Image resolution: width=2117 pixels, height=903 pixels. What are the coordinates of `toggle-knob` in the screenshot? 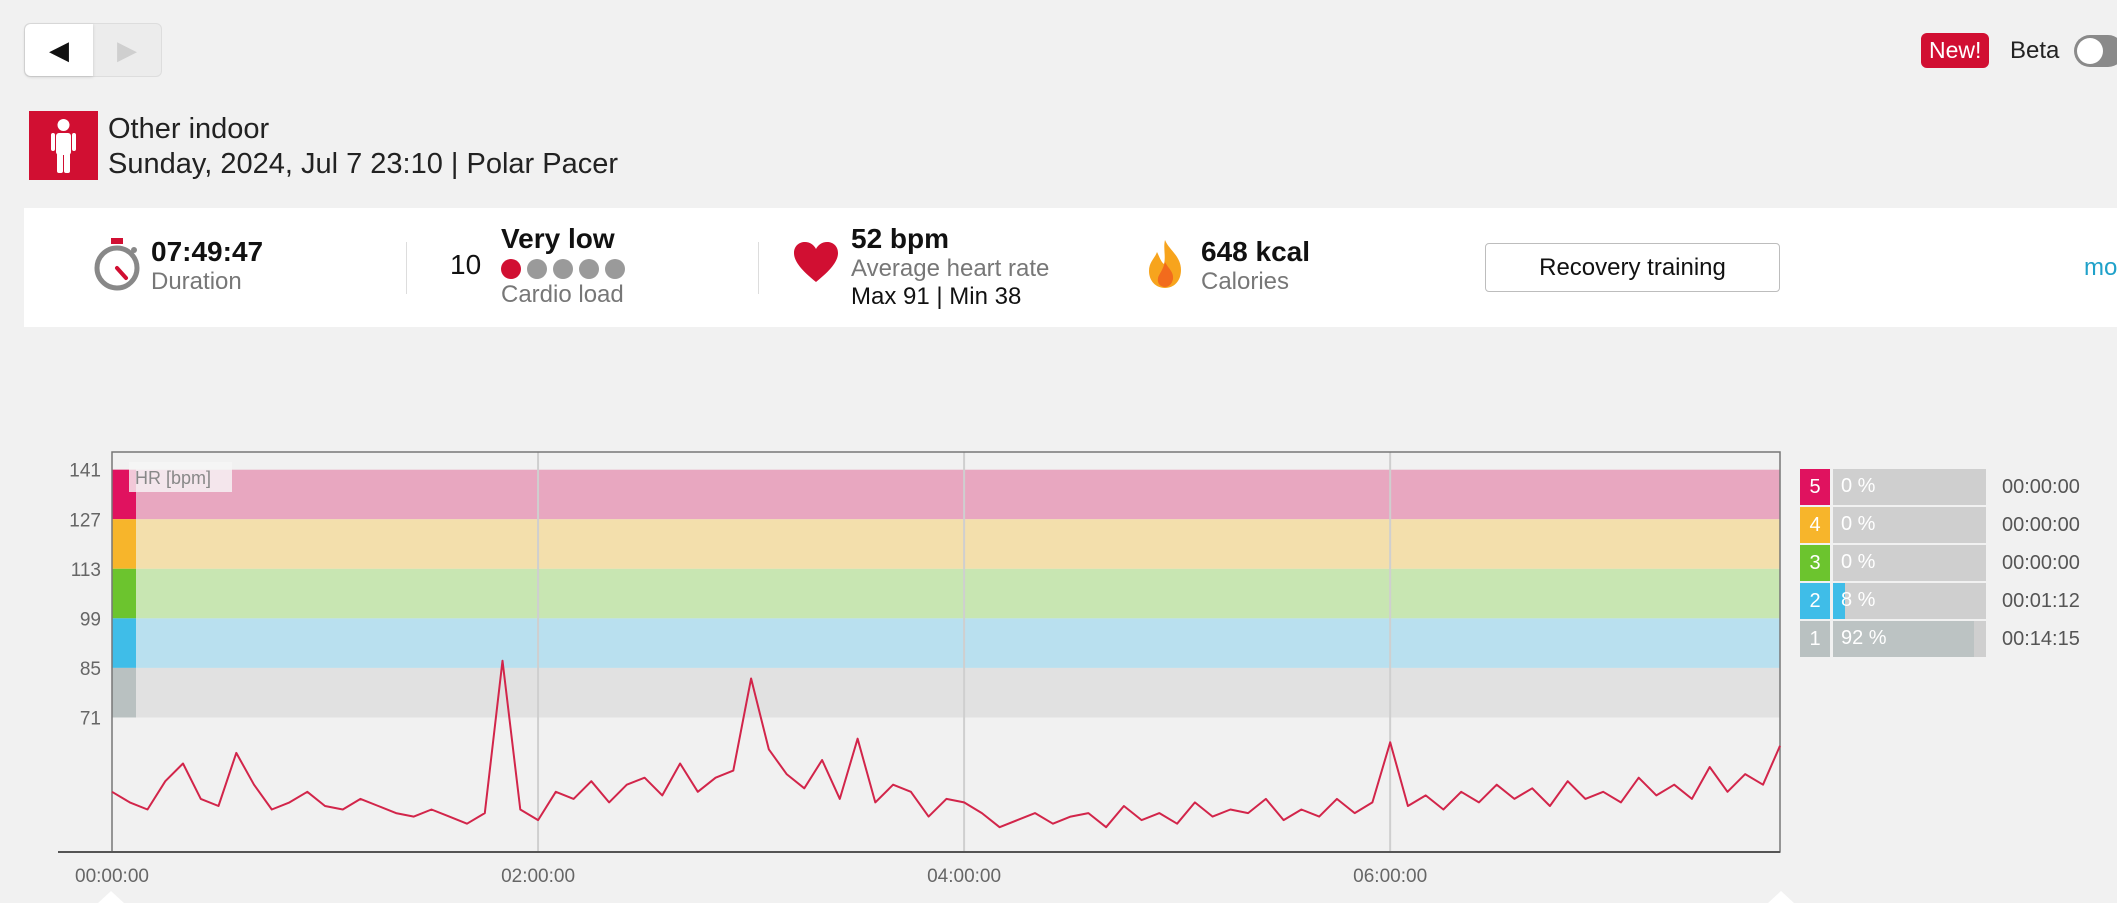 It's located at (2090, 51).